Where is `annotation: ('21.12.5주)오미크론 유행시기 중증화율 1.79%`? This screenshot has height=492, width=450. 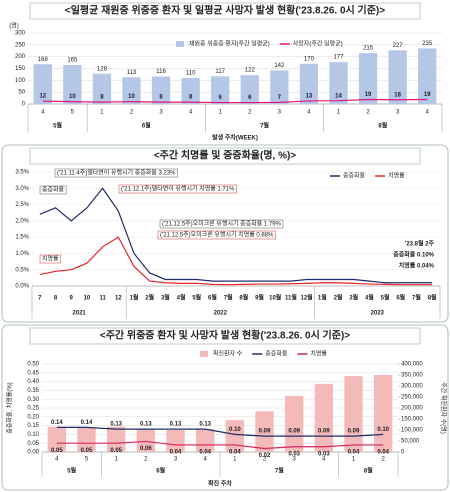
annotation: ('21.12.5주)오미크론 유행시기 중증화율 1.79% is located at coordinates (222, 224).